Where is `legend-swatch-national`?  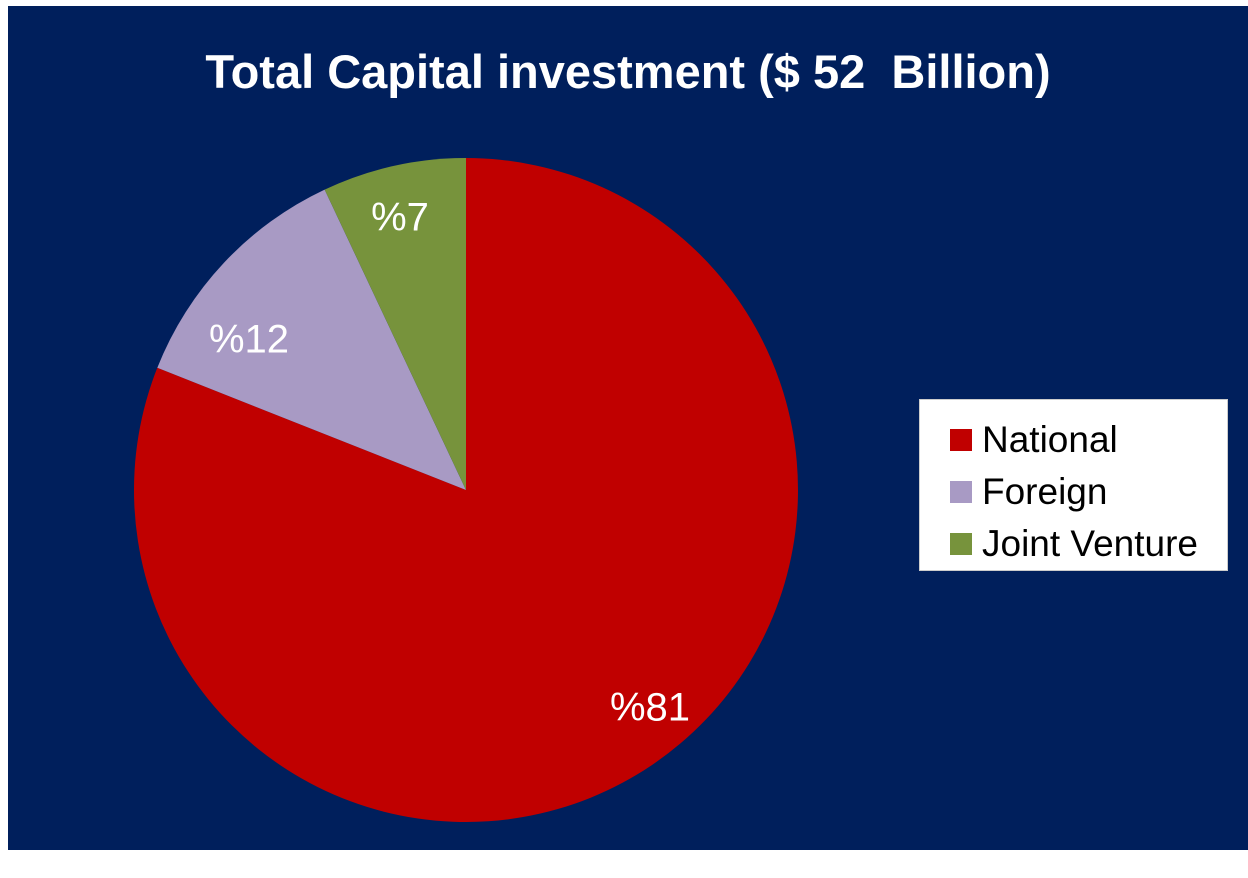 legend-swatch-national is located at coordinates (961, 440).